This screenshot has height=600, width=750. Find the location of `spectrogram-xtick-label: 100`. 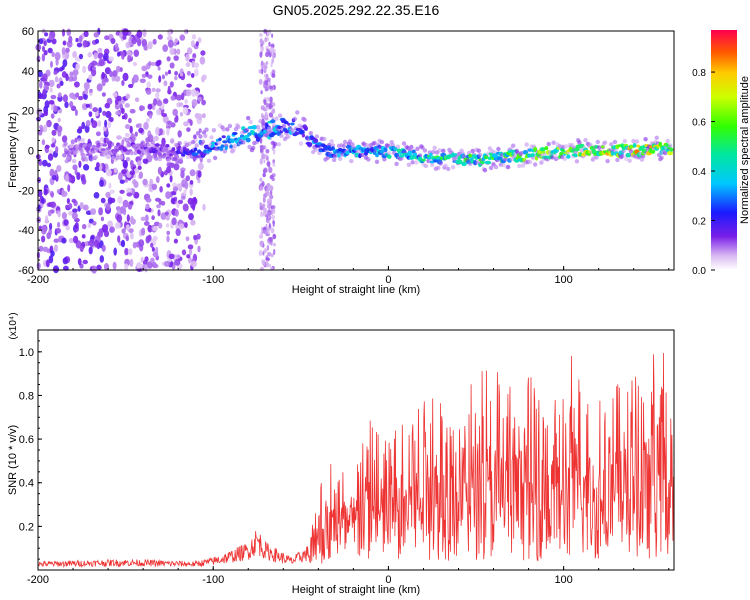

spectrogram-xtick-label: 100 is located at coordinates (563, 280).